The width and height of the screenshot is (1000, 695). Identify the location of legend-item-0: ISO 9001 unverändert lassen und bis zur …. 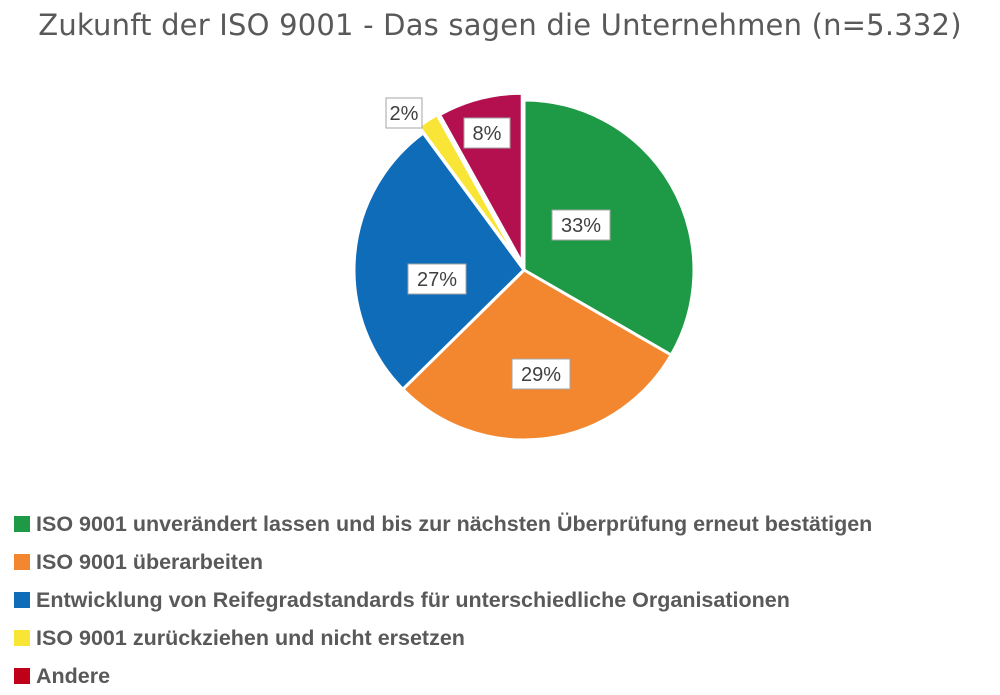
(504, 524).